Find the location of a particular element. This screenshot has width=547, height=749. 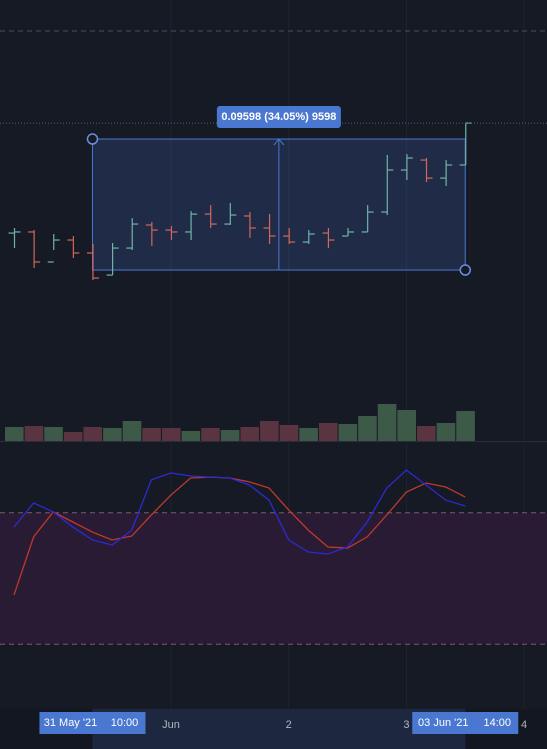

x-tick-label: 4 is located at coordinates (524, 725).